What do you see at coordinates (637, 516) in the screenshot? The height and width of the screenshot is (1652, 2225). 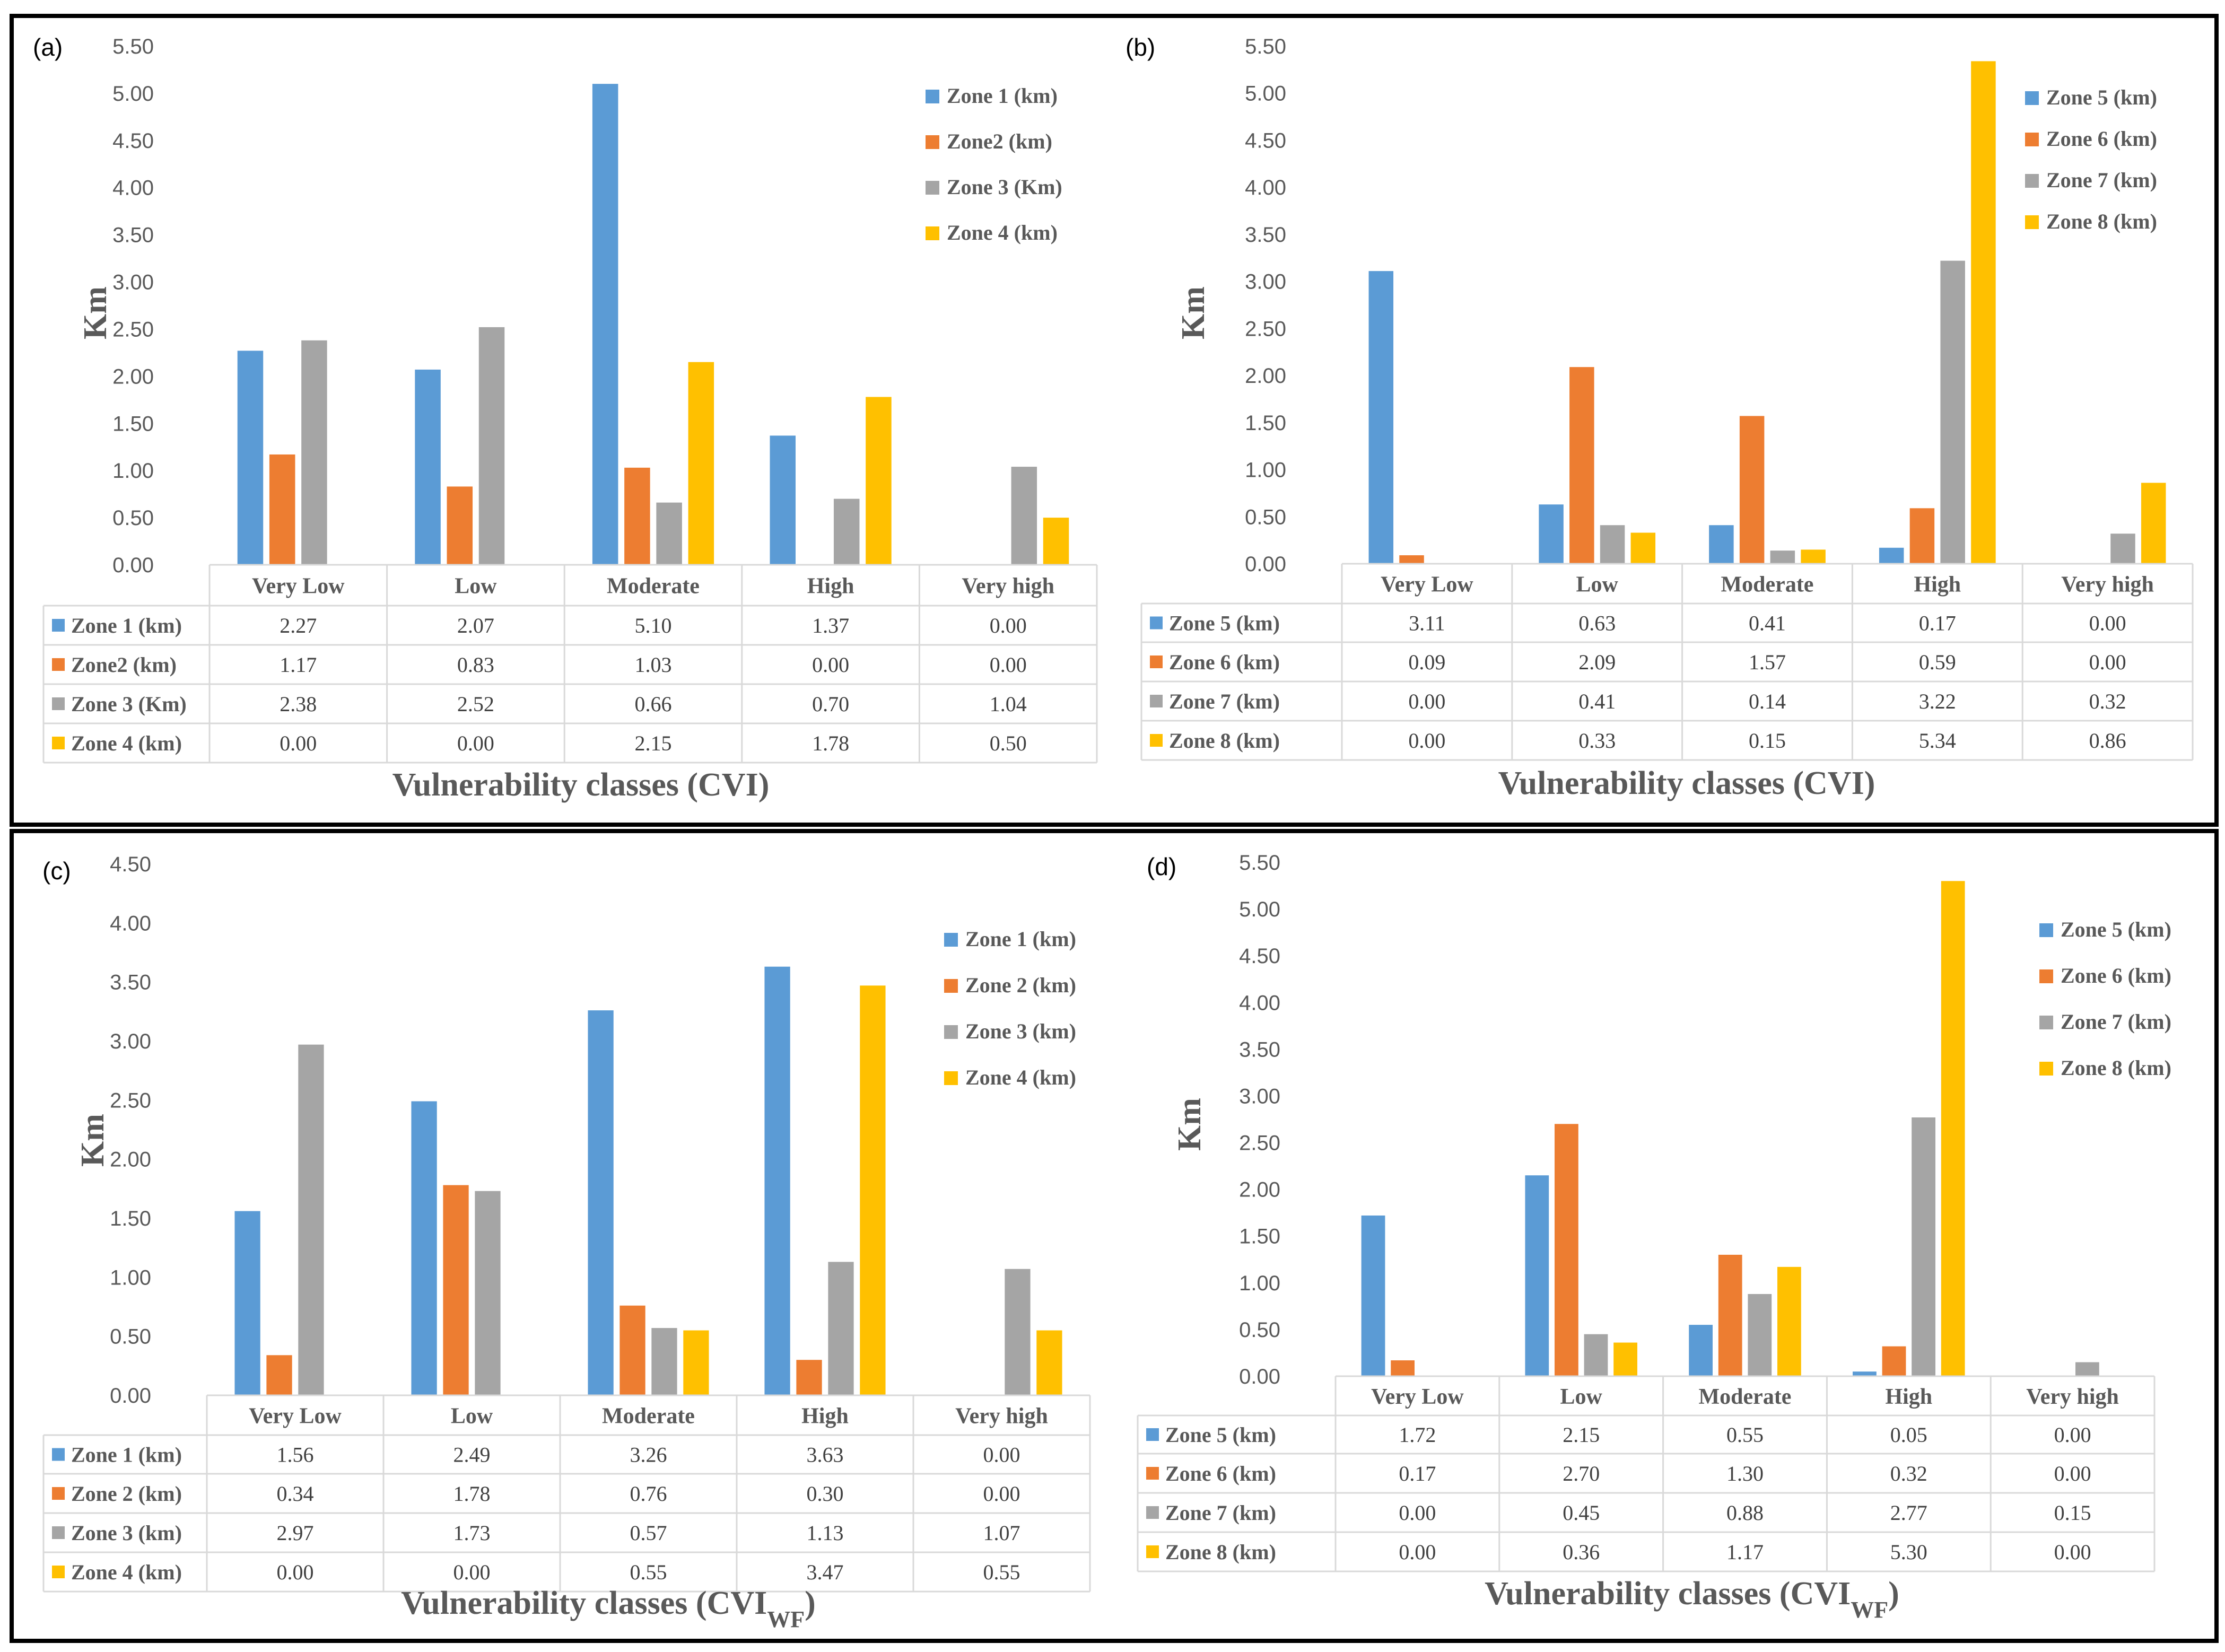 I see `bar-zone2-km--moderate` at bounding box center [637, 516].